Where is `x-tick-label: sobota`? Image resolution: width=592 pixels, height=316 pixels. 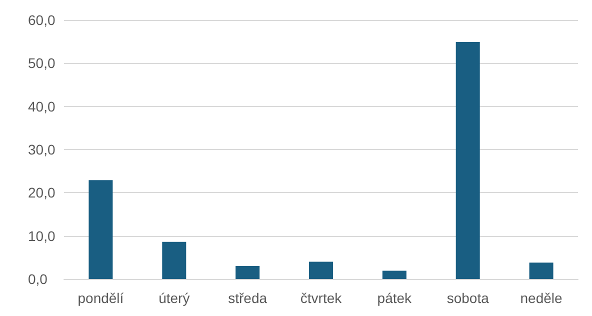 x-tick-label: sobota is located at coordinates (468, 298).